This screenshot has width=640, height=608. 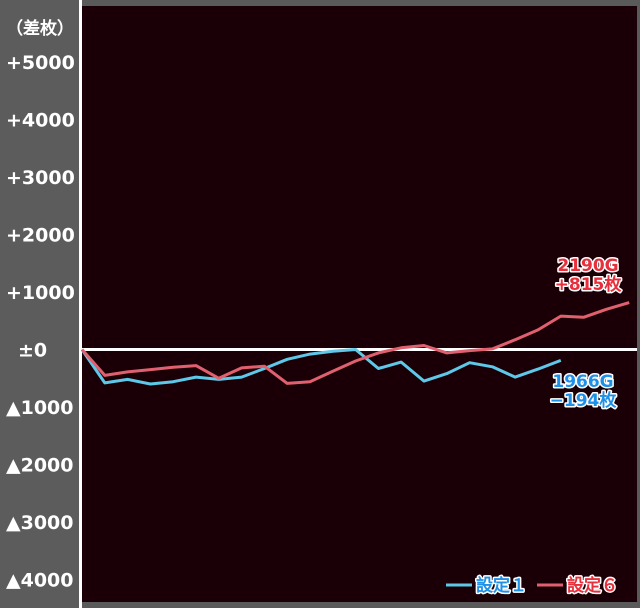 I want to click on series-6-end-games: 2190G, so click(x=587, y=266).